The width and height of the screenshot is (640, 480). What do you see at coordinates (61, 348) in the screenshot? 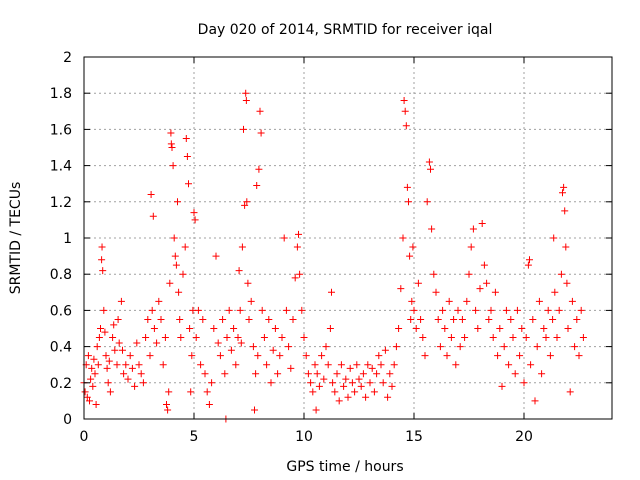
I see `y-tick-label: 0.4` at bounding box center [61, 348].